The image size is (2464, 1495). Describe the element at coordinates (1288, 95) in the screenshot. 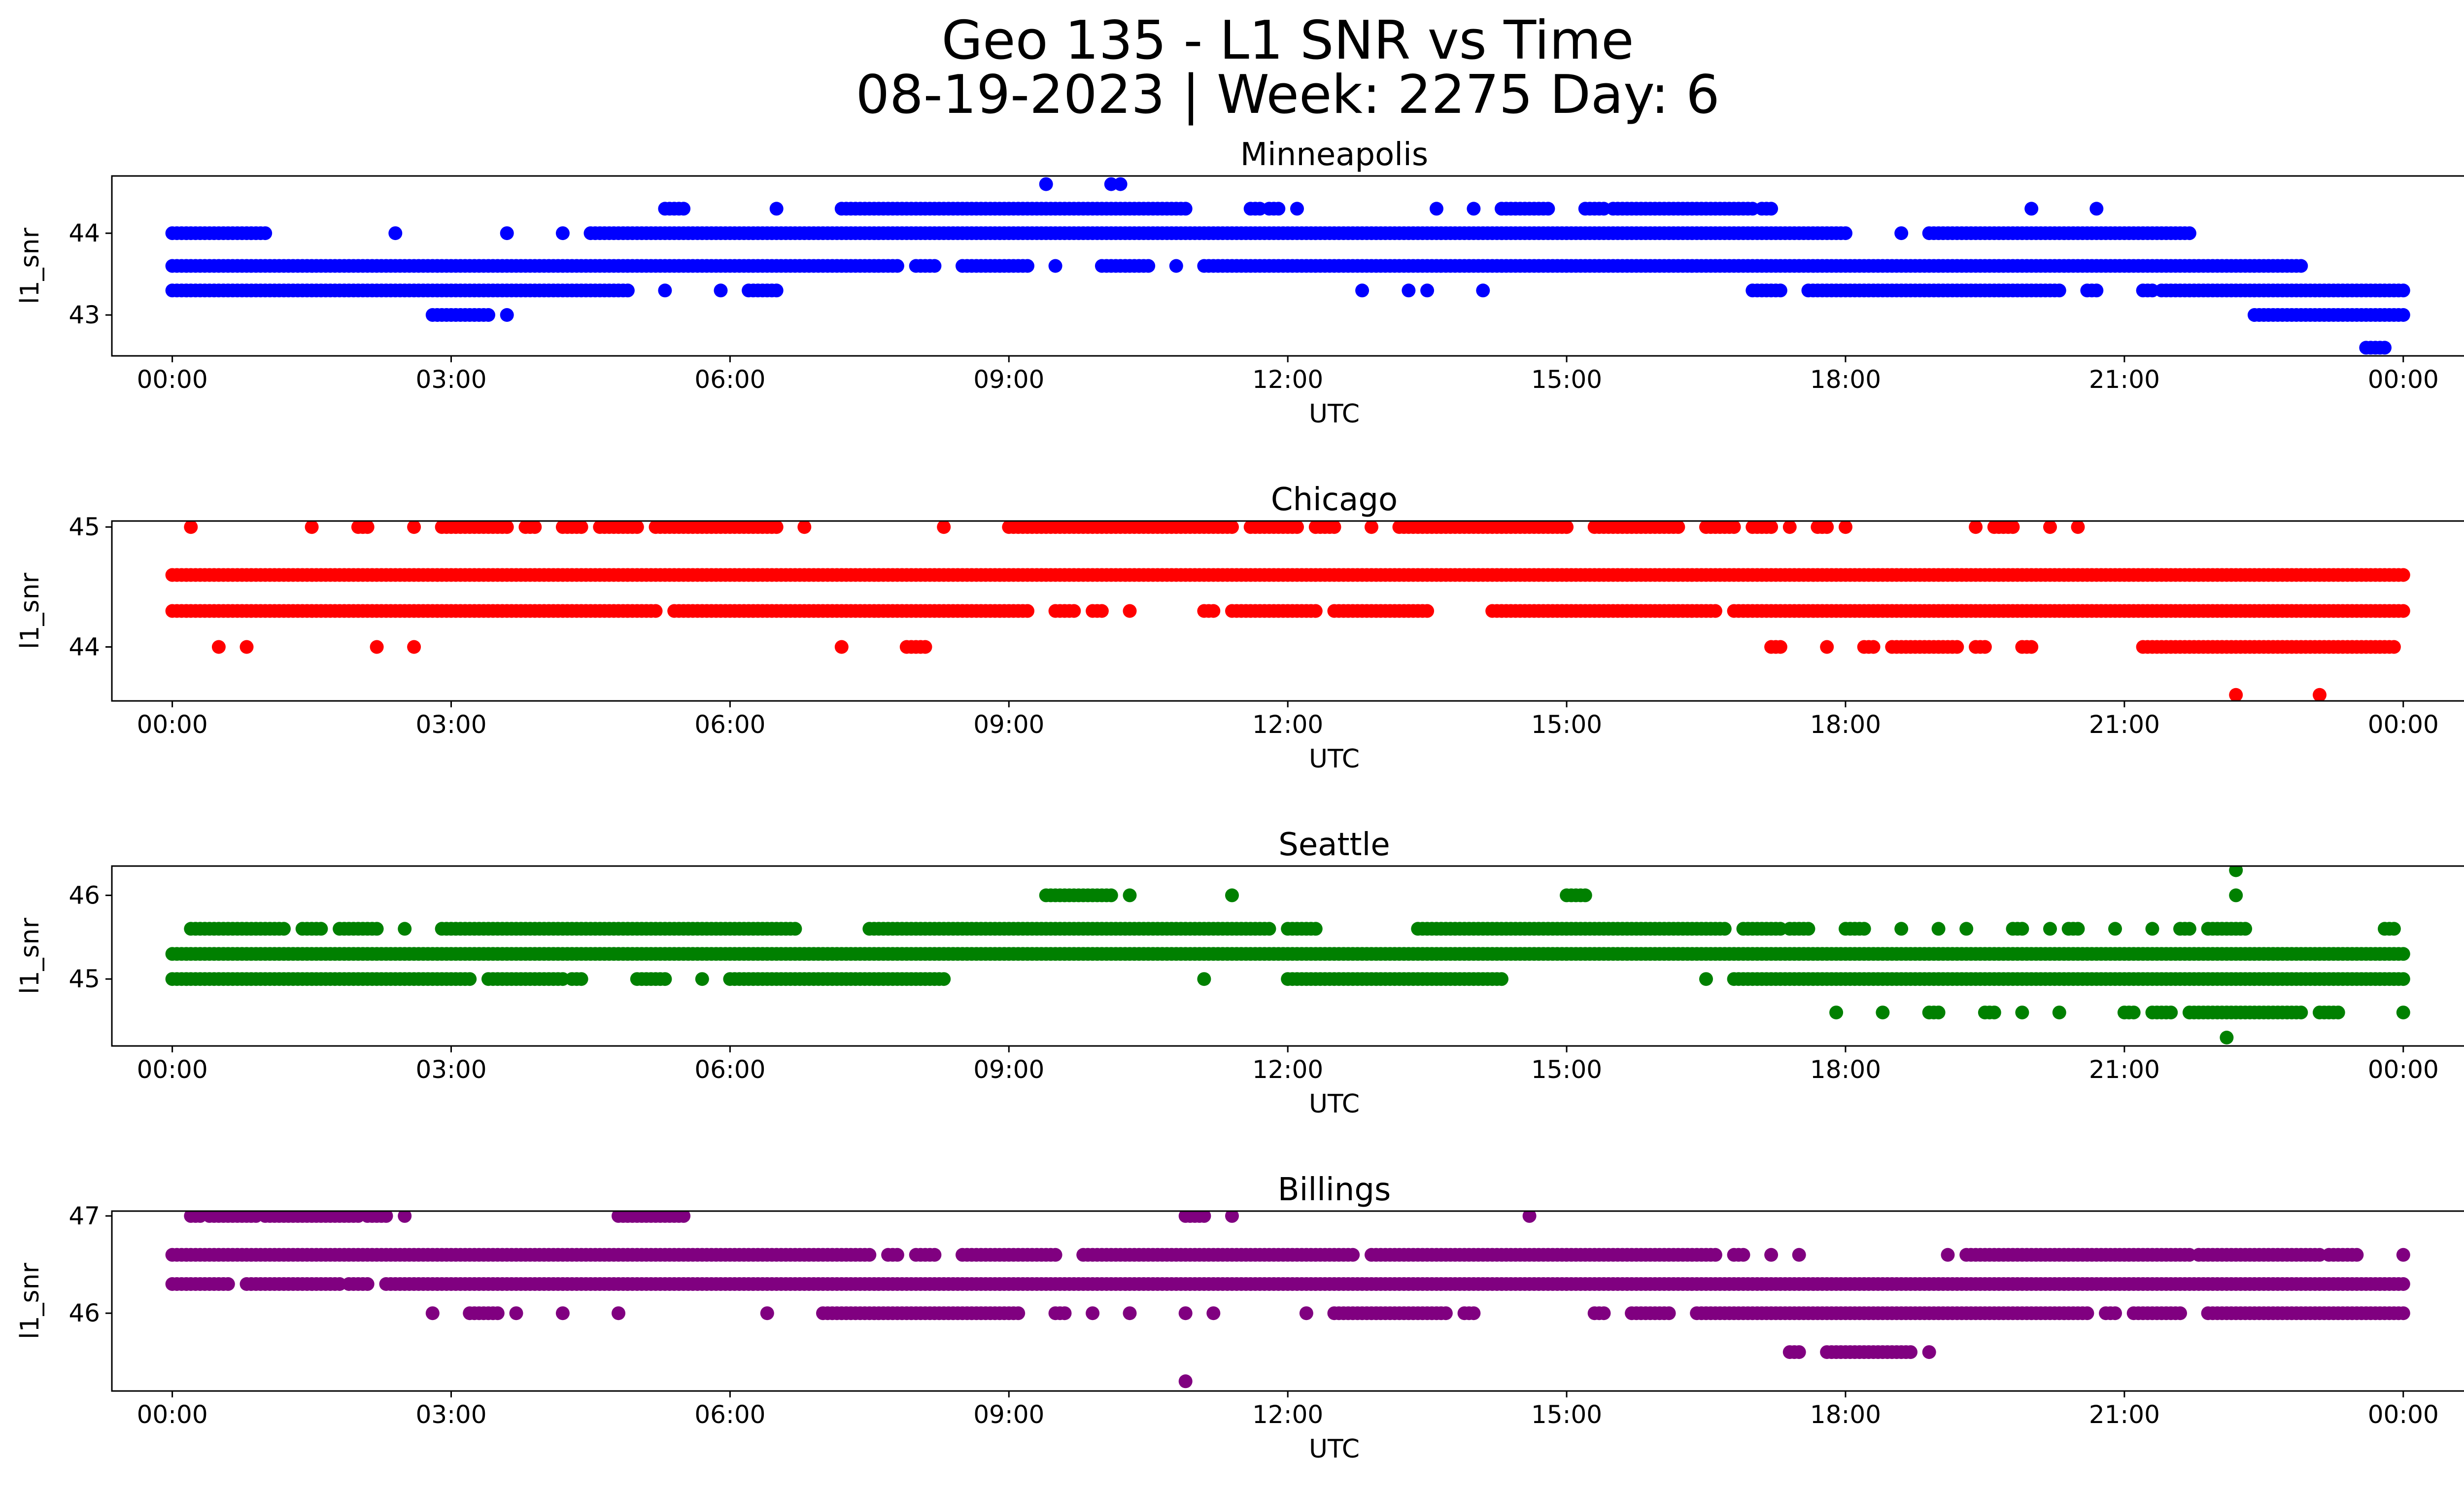

I see `figure-title-line-2: 08-19-2023 | Week: 2275 Day: 6` at that location.